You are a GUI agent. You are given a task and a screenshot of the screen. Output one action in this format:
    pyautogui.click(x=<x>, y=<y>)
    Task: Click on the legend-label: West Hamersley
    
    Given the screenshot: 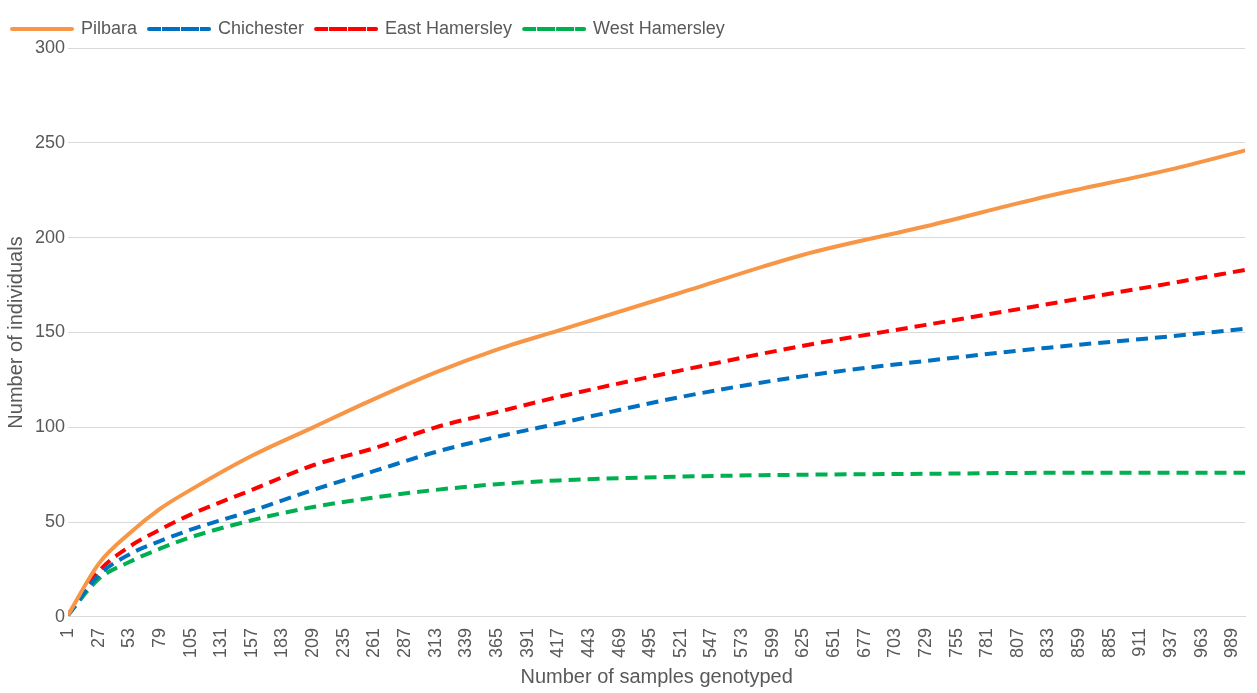 What is the action you would take?
    pyautogui.click(x=659, y=27)
    